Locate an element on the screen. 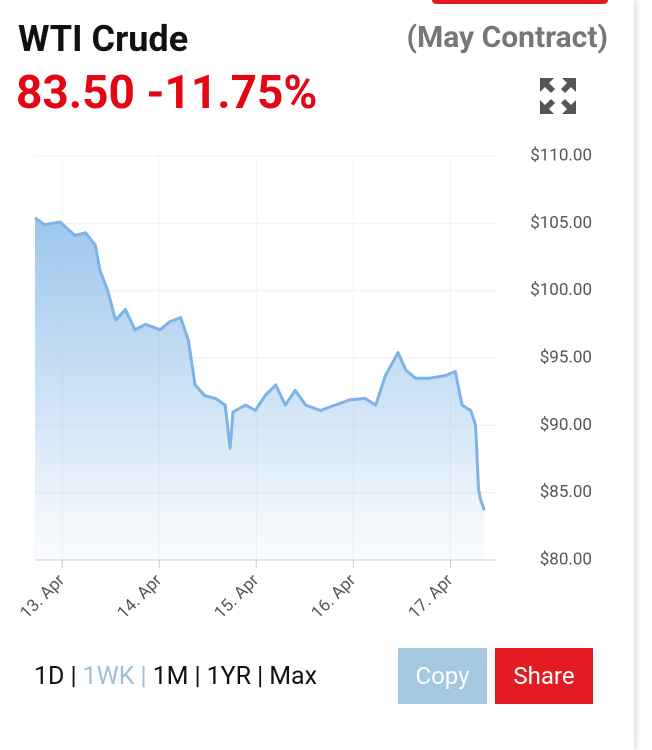 This screenshot has height=750, width=652. expand-icon is located at coordinates (558, 96).